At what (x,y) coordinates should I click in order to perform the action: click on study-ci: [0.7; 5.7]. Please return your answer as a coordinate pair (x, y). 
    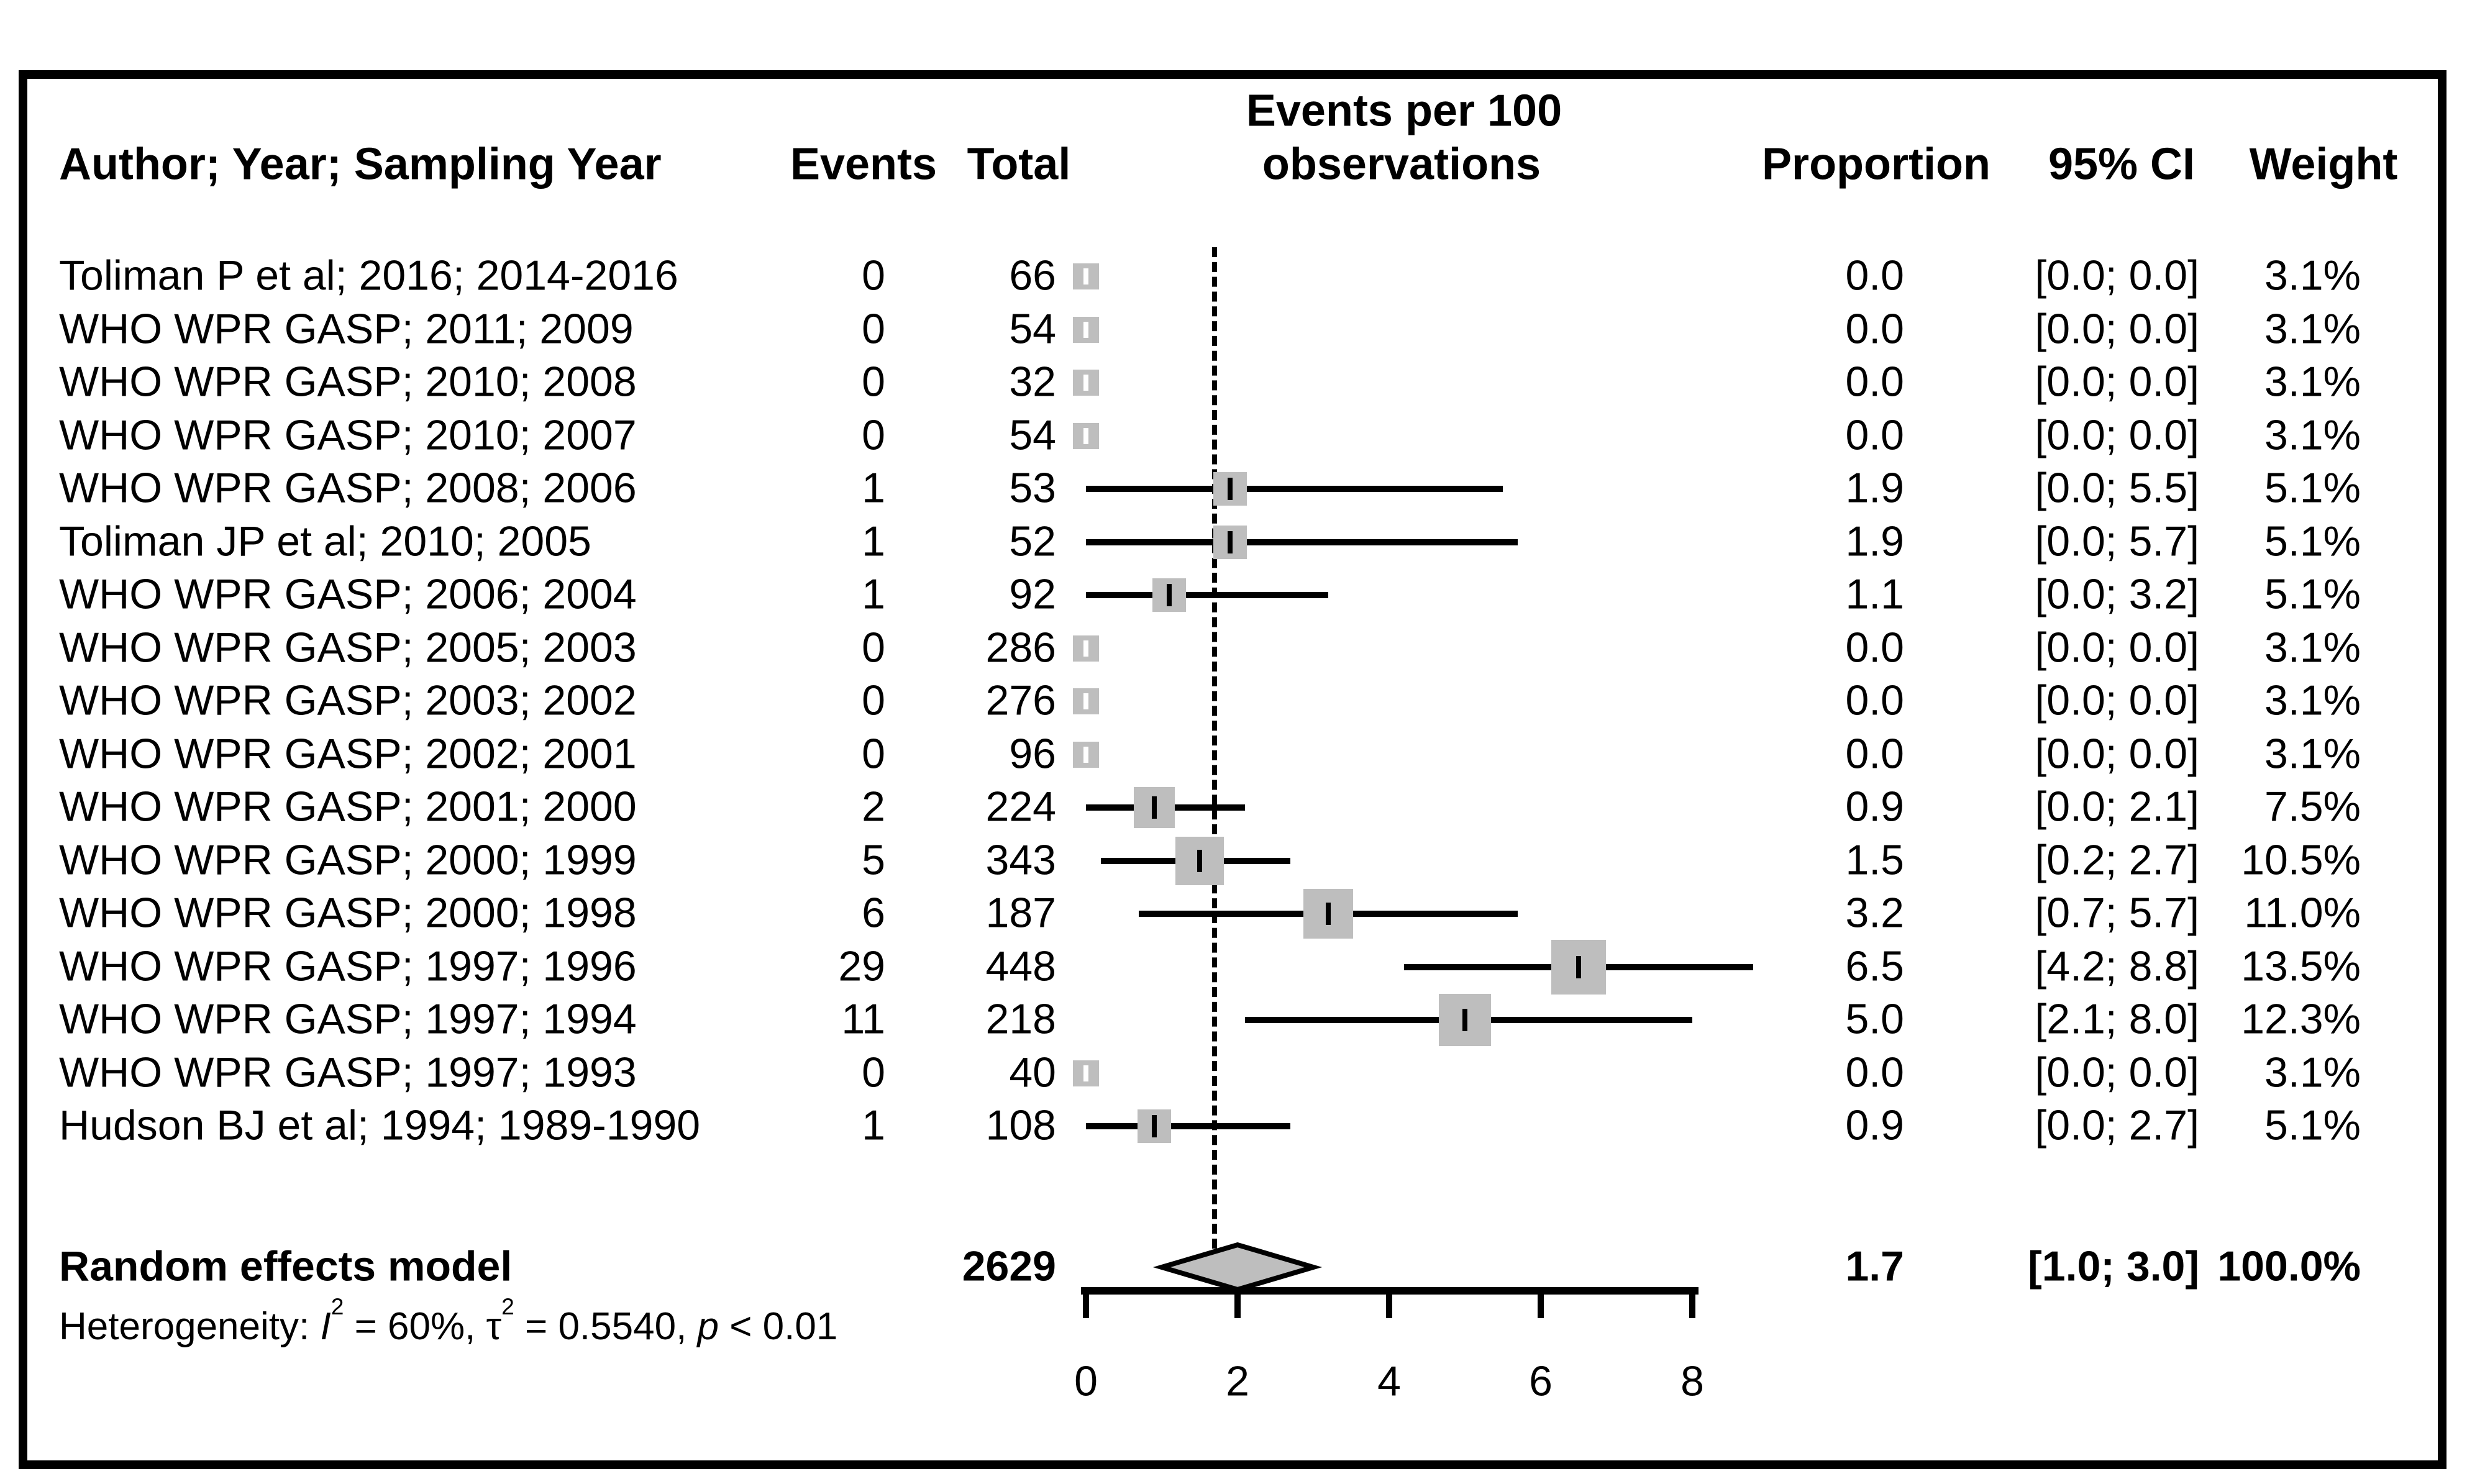
    Looking at the image, I should click on (2117, 913).